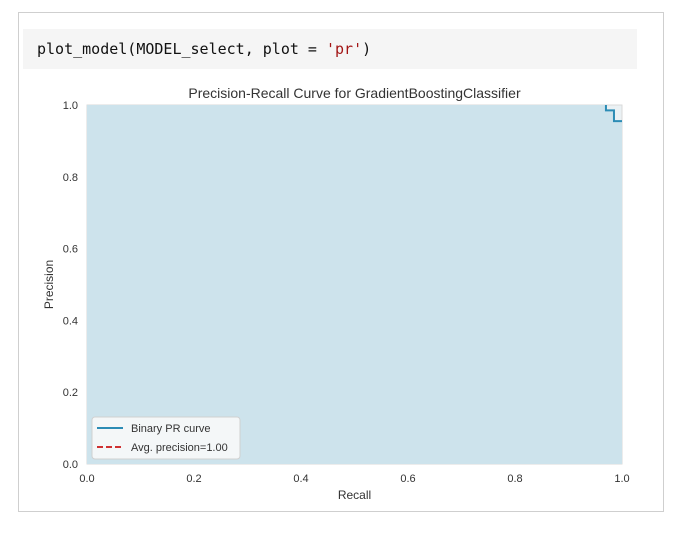 The height and width of the screenshot is (533, 677). I want to click on y-tick-label: 0.4, so click(70, 321).